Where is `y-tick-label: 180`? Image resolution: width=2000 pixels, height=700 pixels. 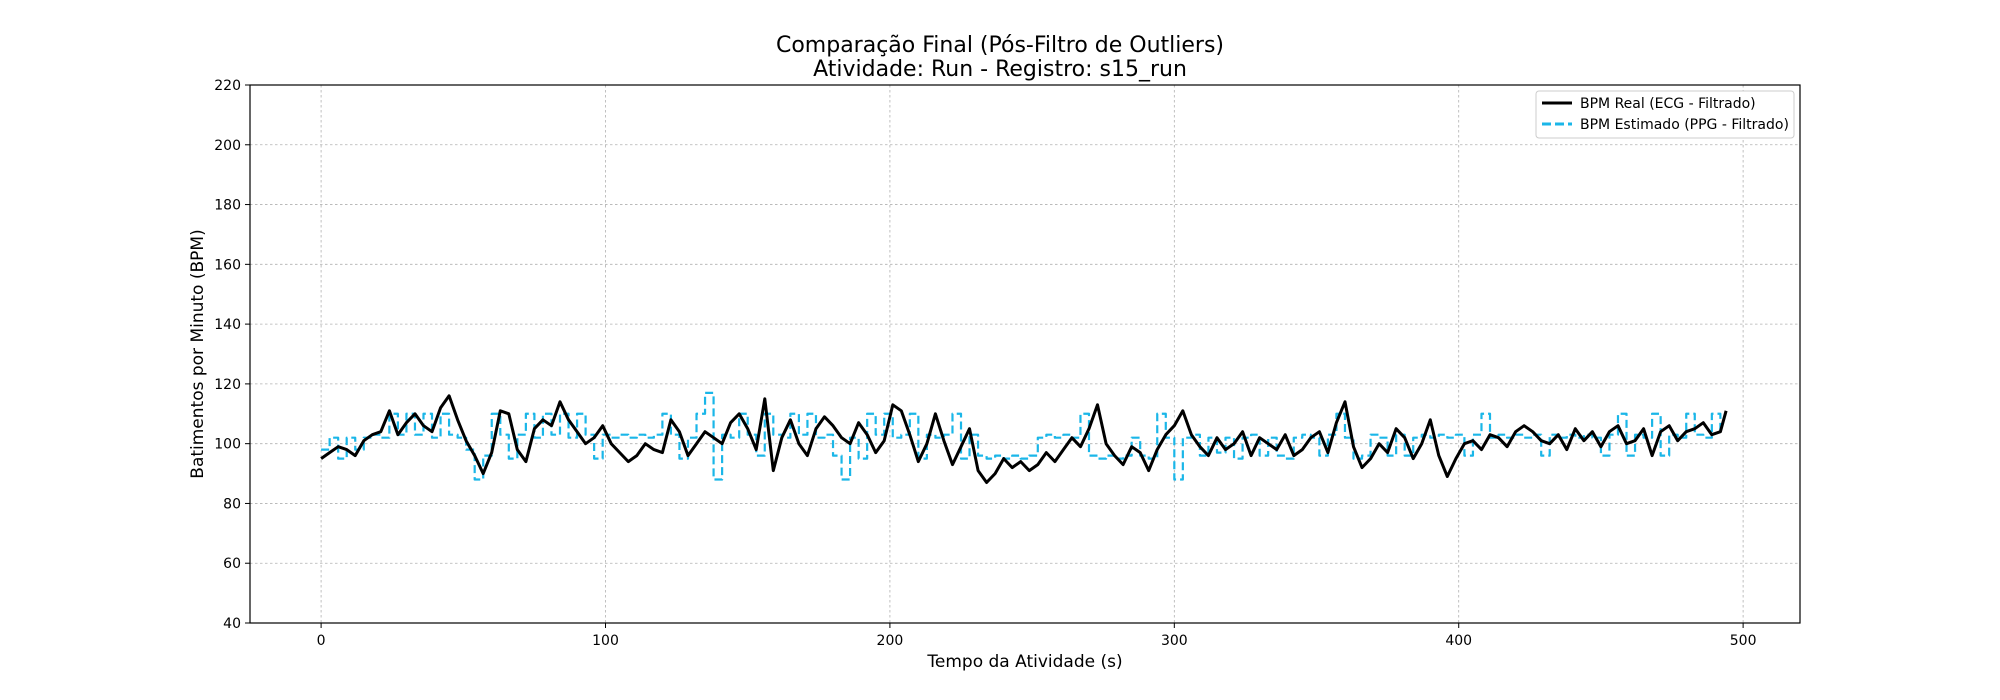 y-tick-label: 180 is located at coordinates (227, 206).